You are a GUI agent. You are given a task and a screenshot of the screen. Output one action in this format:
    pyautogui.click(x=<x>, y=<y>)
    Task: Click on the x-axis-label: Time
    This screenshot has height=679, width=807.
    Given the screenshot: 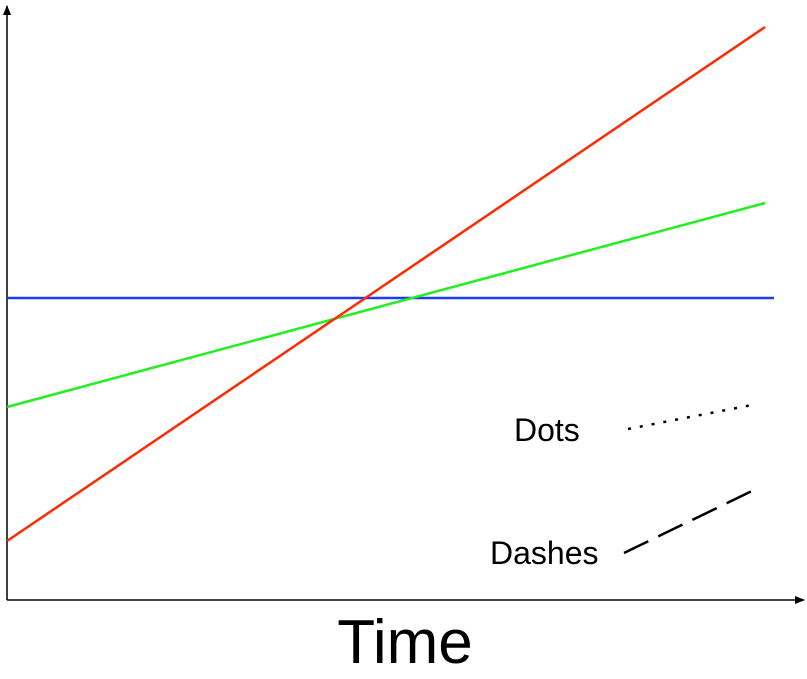 What is the action you would take?
    pyautogui.click(x=404, y=642)
    